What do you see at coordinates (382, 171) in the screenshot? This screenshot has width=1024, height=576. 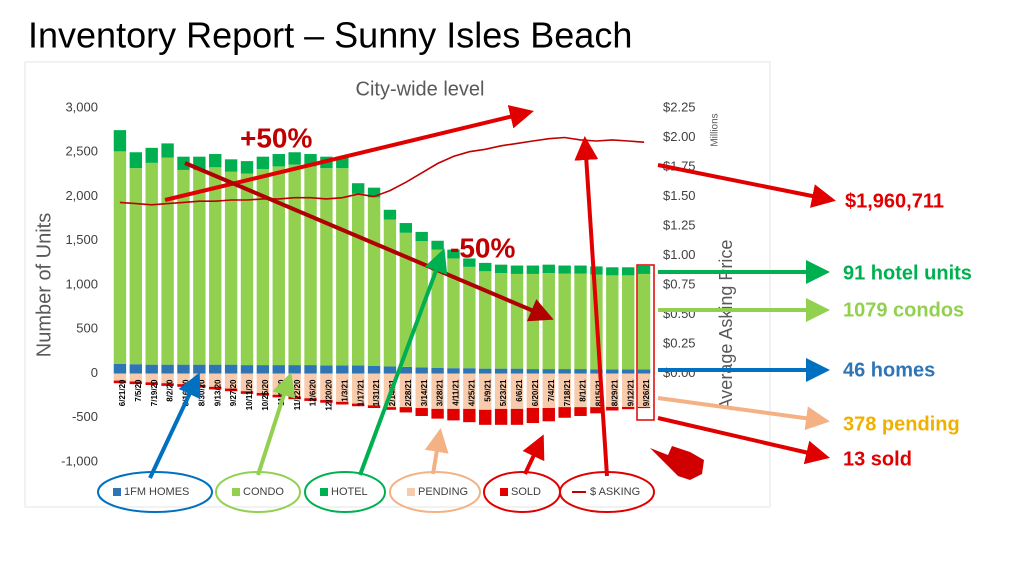 I see `price-line` at bounding box center [382, 171].